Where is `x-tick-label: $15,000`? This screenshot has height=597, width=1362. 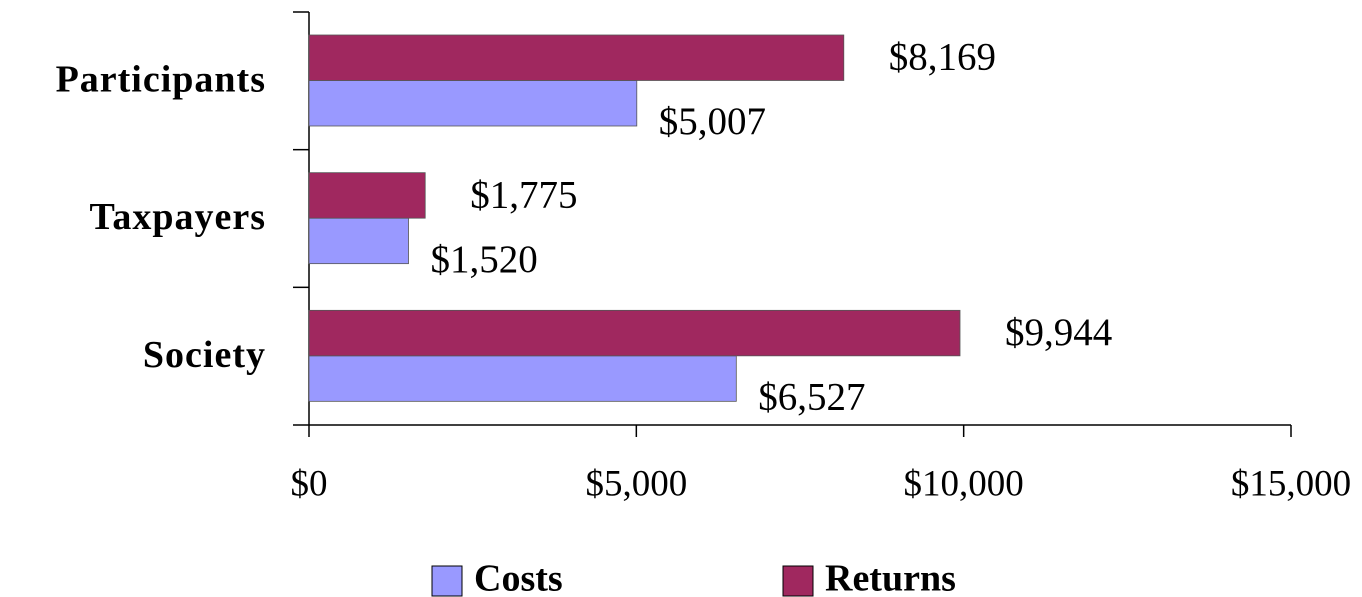 x-tick-label: $15,000 is located at coordinates (1291, 483).